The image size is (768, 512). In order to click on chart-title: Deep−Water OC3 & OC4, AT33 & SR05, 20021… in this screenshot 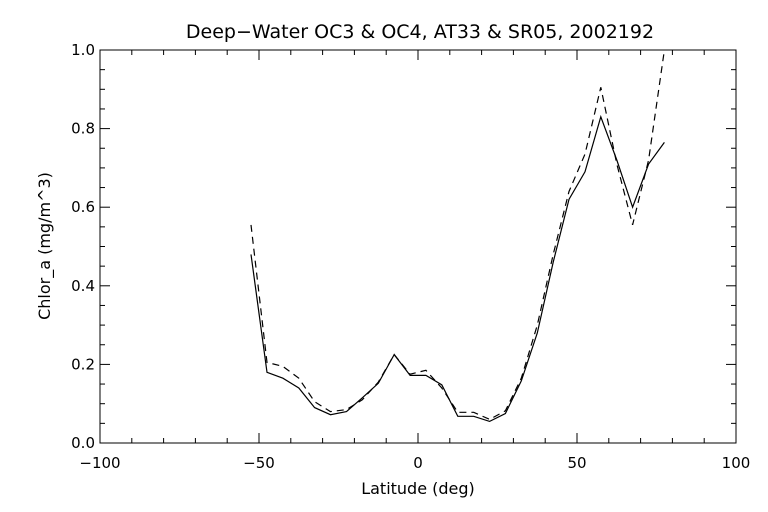, I will do `click(420, 32)`.